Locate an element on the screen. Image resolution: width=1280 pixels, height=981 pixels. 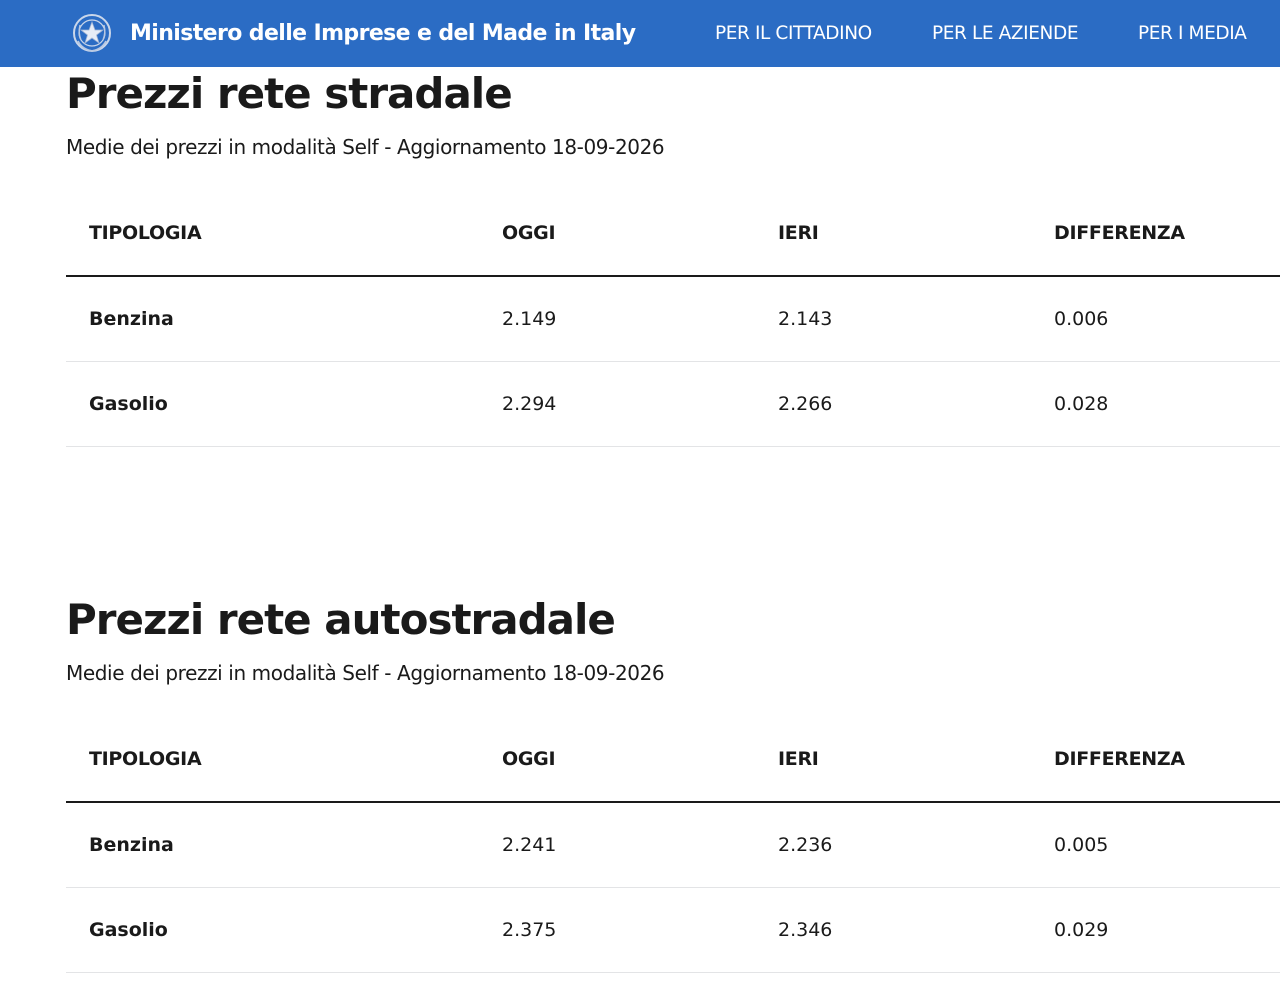
cell-ieri: 2.143 is located at coordinates (893, 319).